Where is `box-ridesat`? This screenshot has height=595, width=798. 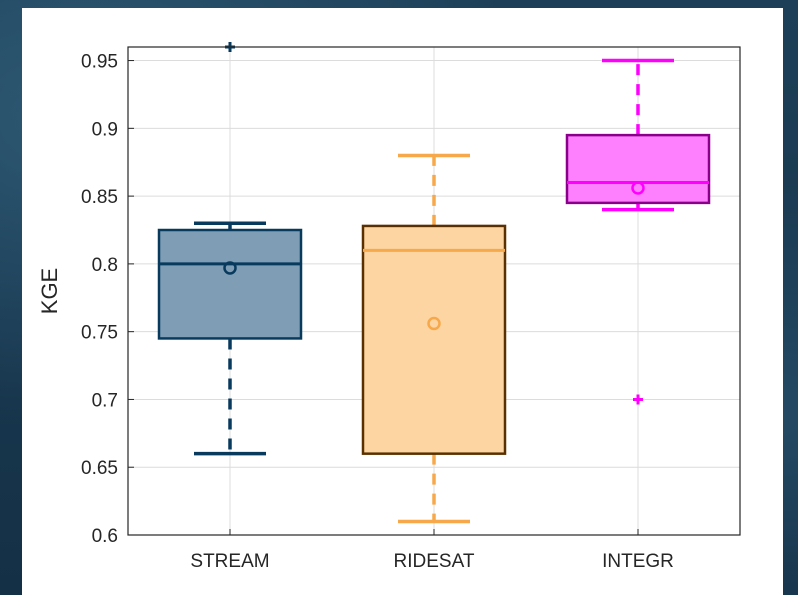
box-ridesat is located at coordinates (434, 339).